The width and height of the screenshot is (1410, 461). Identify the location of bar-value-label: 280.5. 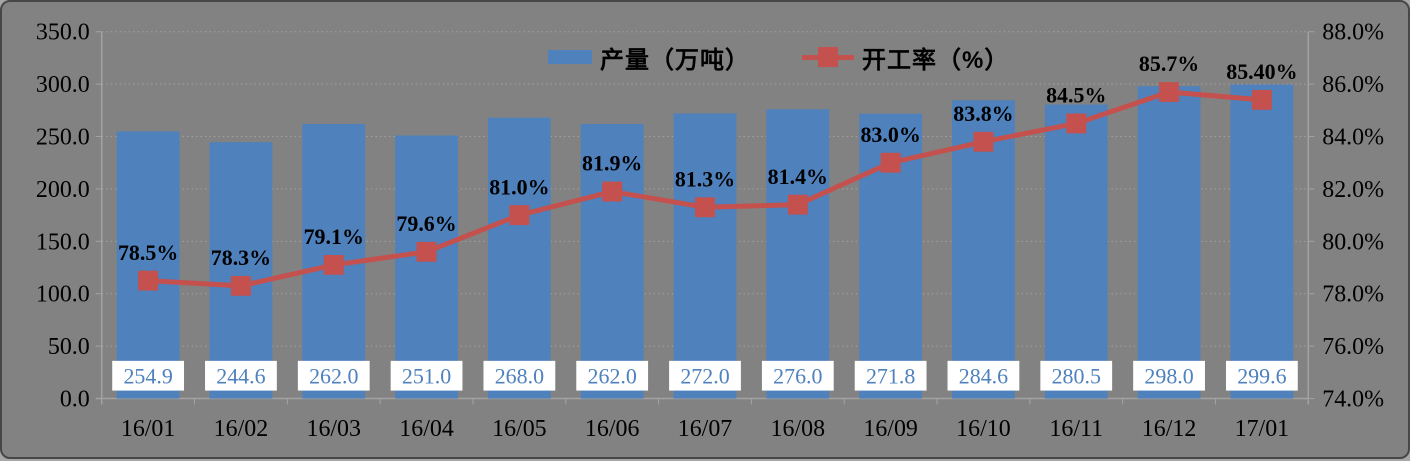
(1076, 377).